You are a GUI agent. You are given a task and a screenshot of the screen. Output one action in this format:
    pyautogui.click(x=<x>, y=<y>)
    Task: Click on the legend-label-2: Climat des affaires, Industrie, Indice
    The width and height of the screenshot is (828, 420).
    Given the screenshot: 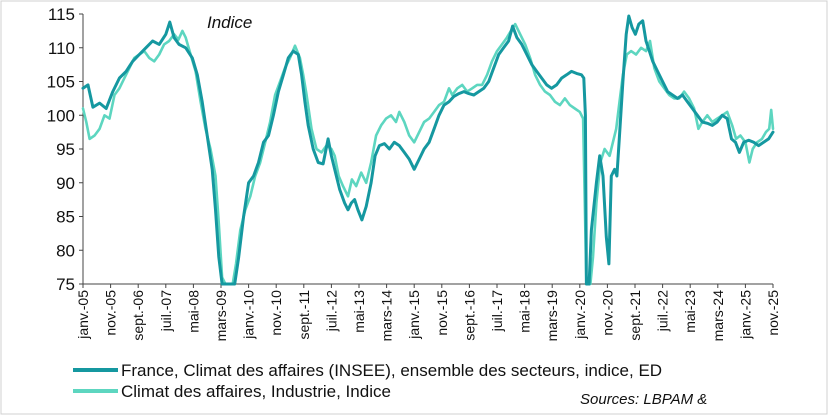 What is the action you would take?
    pyautogui.click(x=256, y=391)
    